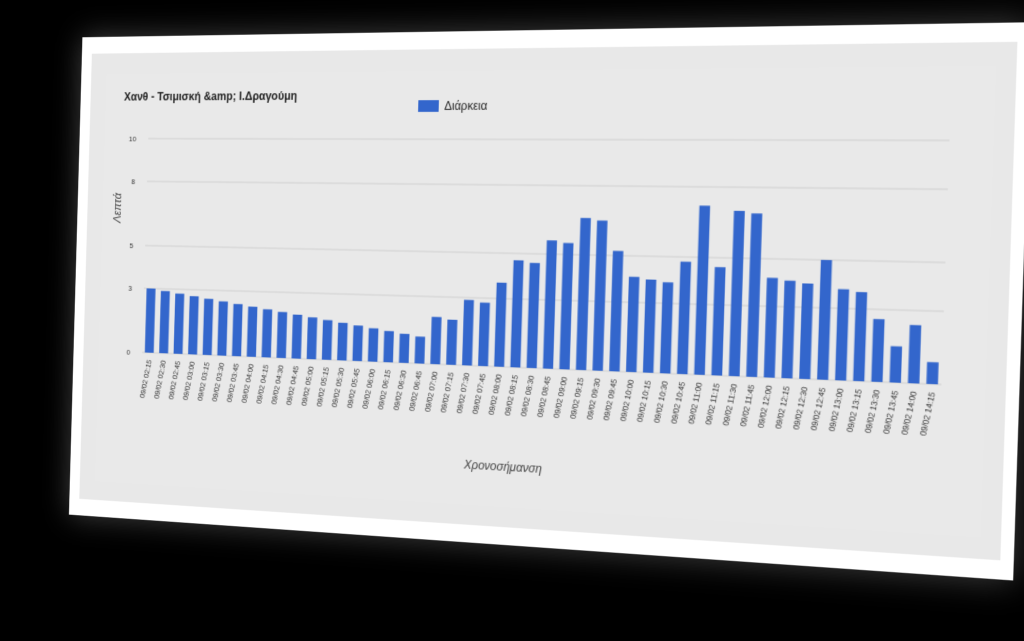 This screenshot has width=1024, height=641. I want to click on x-tick-label: 09/02 02:45, so click(174, 379).